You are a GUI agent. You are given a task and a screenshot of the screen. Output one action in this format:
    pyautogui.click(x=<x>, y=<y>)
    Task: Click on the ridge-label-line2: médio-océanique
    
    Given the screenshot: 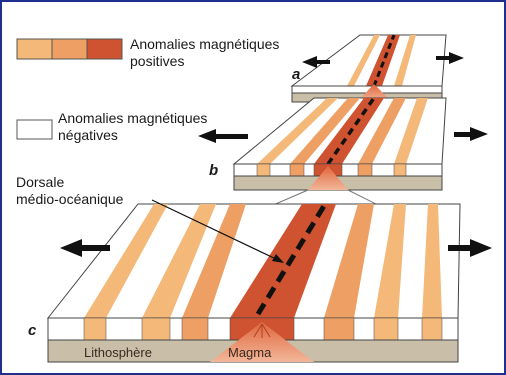 What is the action you would take?
    pyautogui.click(x=70, y=199)
    